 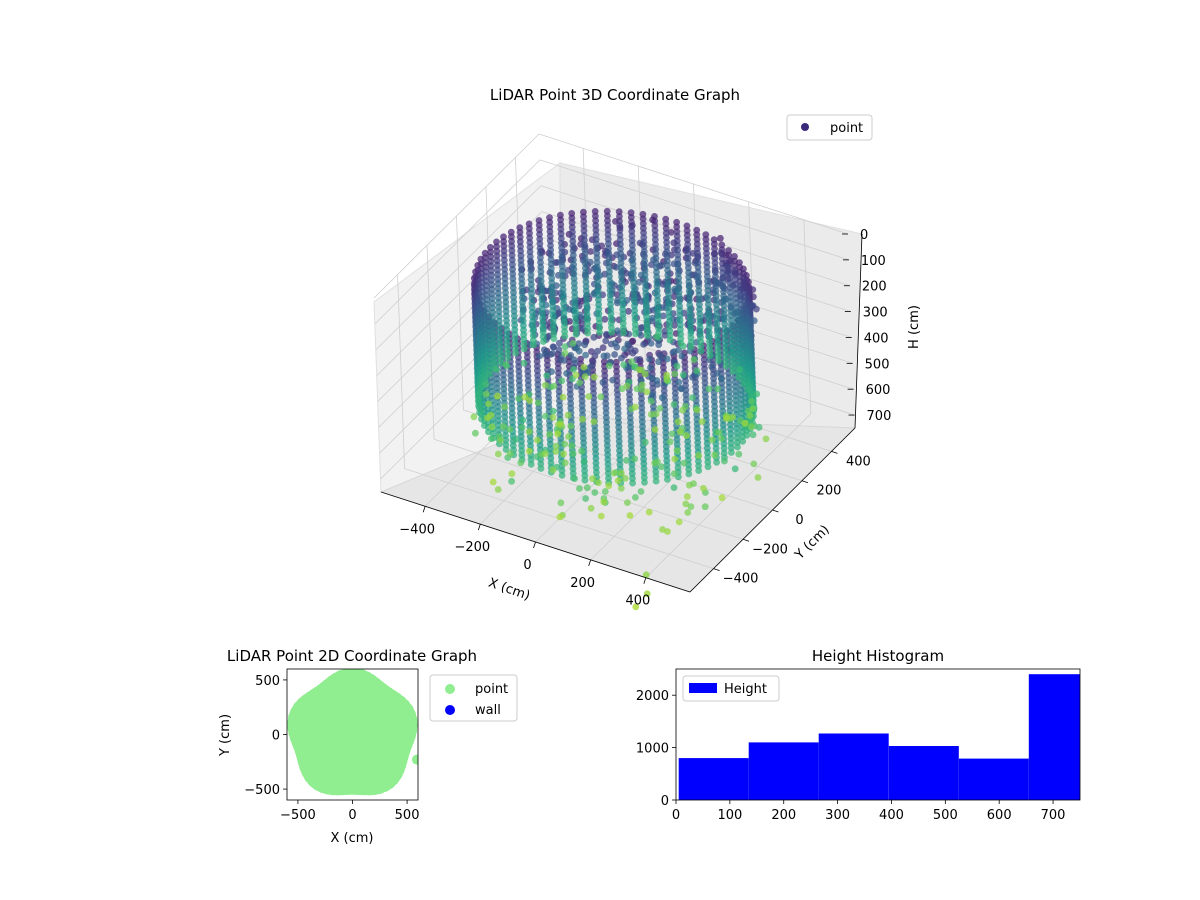 I want to click on plot3d-z-tick-label: 0, so click(x=864, y=235).